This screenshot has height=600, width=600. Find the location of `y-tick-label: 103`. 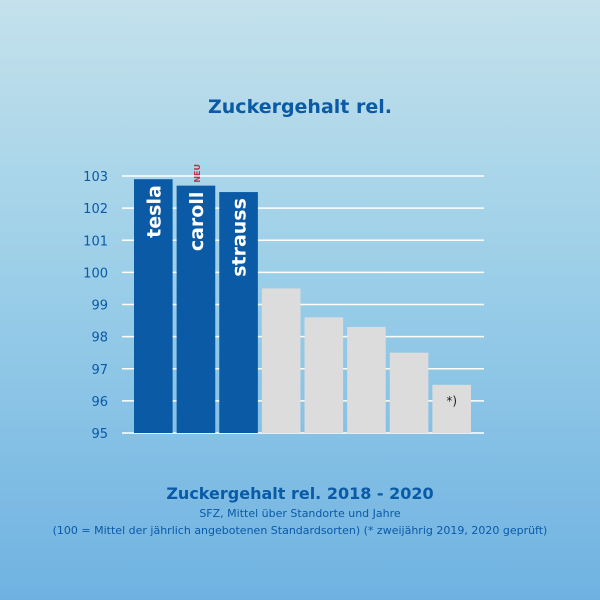

y-tick-label: 103 is located at coordinates (95, 177).